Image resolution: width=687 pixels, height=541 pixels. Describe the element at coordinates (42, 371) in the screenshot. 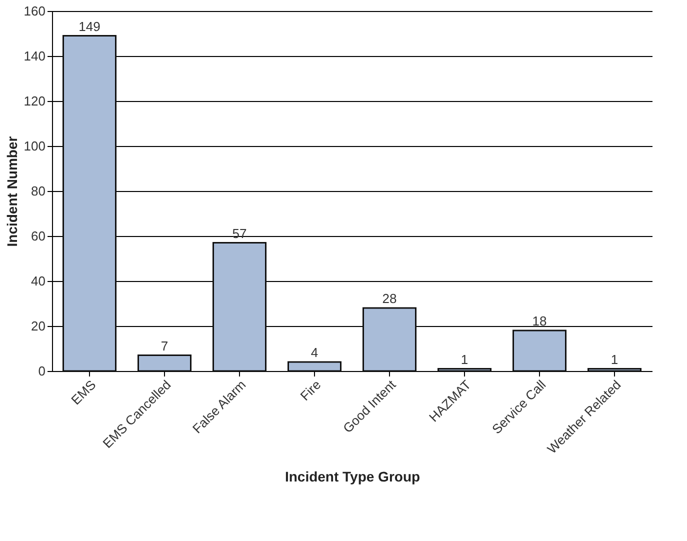

I see `y-tick-label: 0` at that location.